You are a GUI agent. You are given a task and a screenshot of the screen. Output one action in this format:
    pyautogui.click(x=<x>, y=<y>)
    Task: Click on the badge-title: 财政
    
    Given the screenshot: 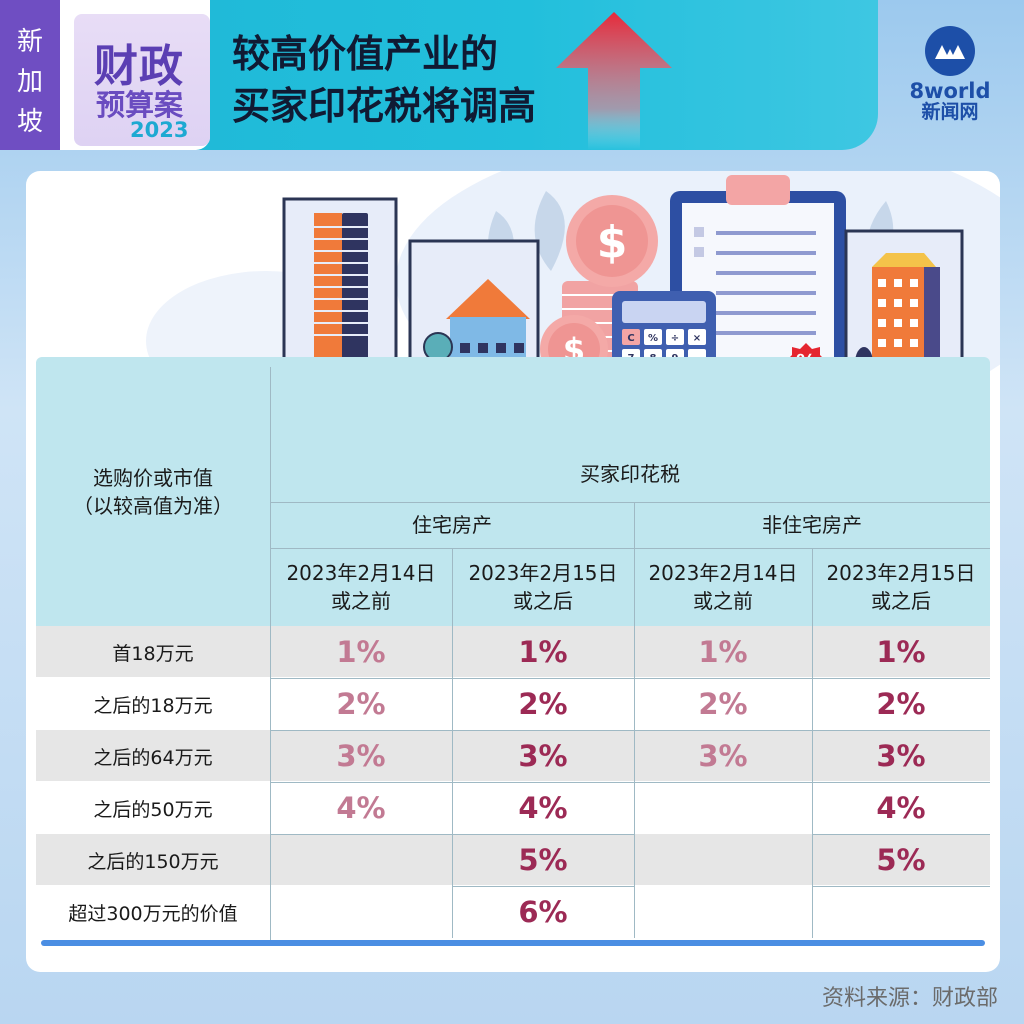 What is the action you would take?
    pyautogui.click(x=139, y=66)
    